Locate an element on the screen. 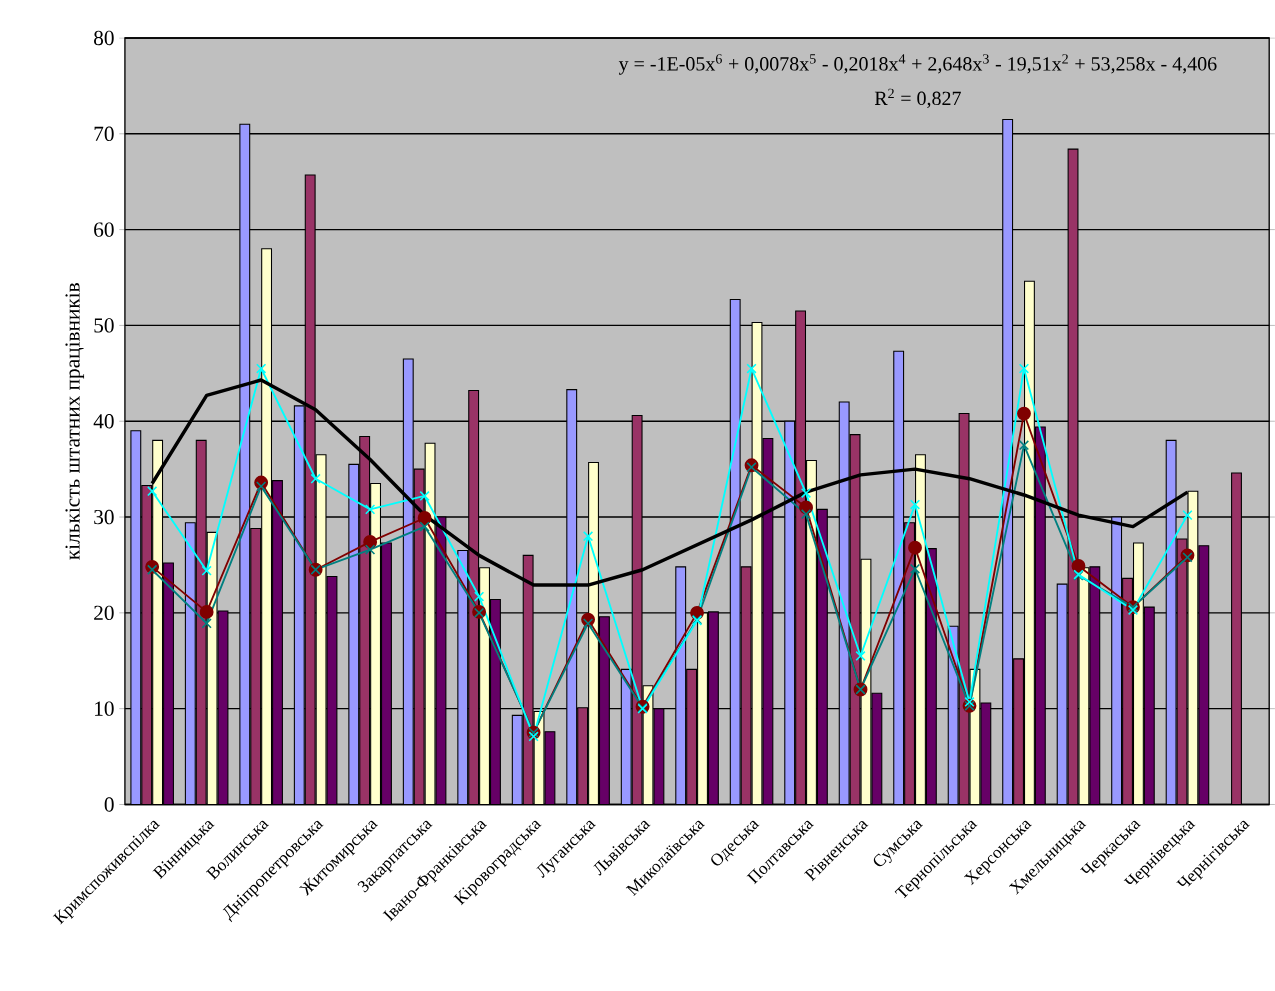 The height and width of the screenshot is (991, 1275). y-axis-title: кількість штатних працівників is located at coordinates (75, 421).